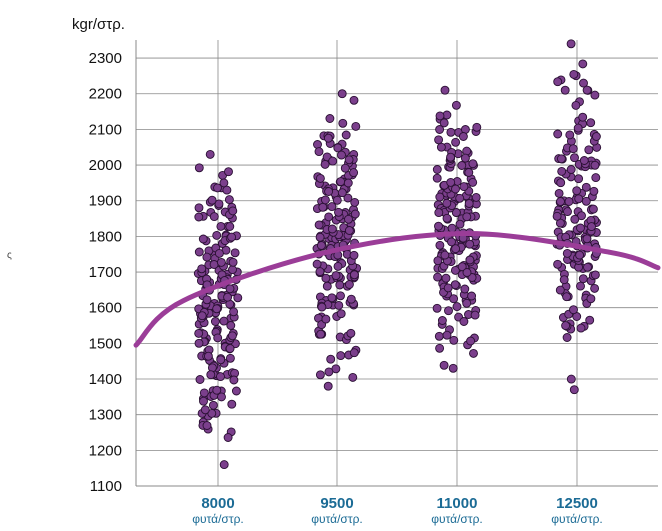 This screenshot has height=531, width=662. What do you see at coordinates (105, 308) in the screenshot?
I see `y-tick-label: 1600` at bounding box center [105, 308].